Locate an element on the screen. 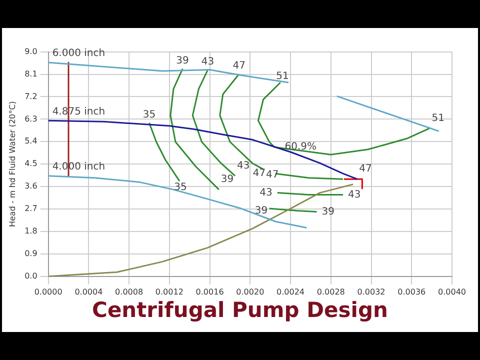  x-tick-label: 0.0016 is located at coordinates (210, 291).